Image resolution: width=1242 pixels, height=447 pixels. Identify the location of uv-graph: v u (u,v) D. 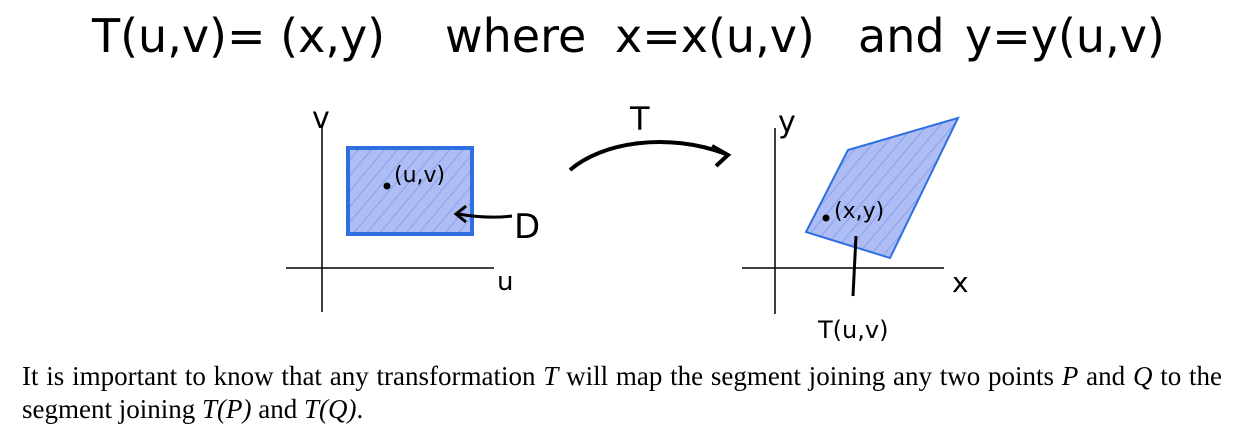
(413, 206).